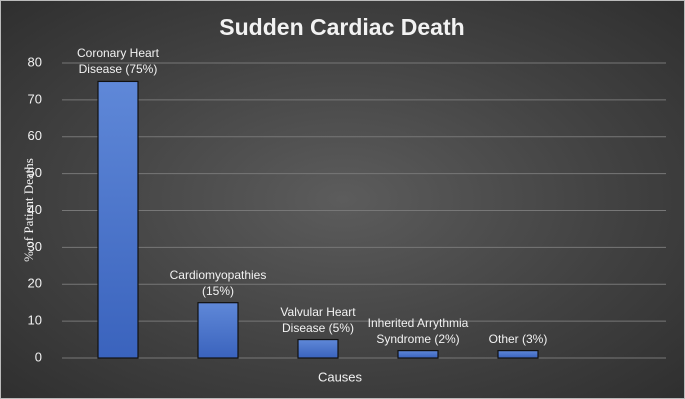 This screenshot has width=685, height=399. I want to click on bar-label: Other (3%), so click(518, 338).